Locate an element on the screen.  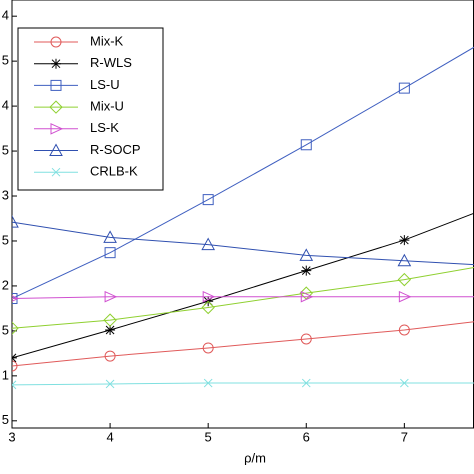
legend-label: R-WLS is located at coordinates (111, 62).